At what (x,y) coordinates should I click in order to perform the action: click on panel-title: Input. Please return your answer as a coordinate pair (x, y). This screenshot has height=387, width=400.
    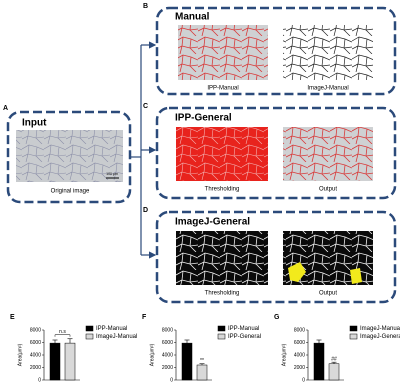
    Looking at the image, I should click on (34, 123).